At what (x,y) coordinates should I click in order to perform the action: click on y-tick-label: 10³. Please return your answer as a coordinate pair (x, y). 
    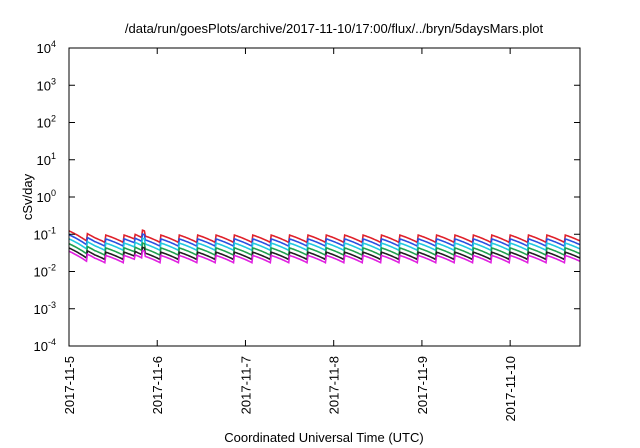
    Looking at the image, I should click on (46, 84).